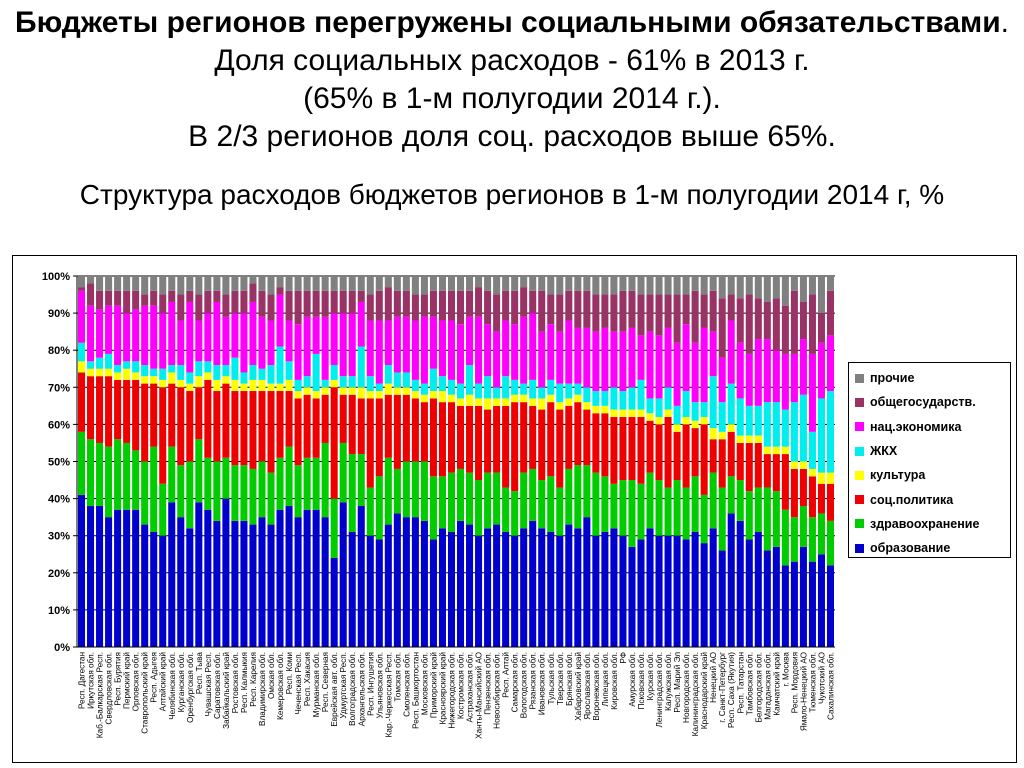 The image size is (1024, 768). I want to click on x-tick-label: Кар.-Черкесская Респ., so click(388, 694).